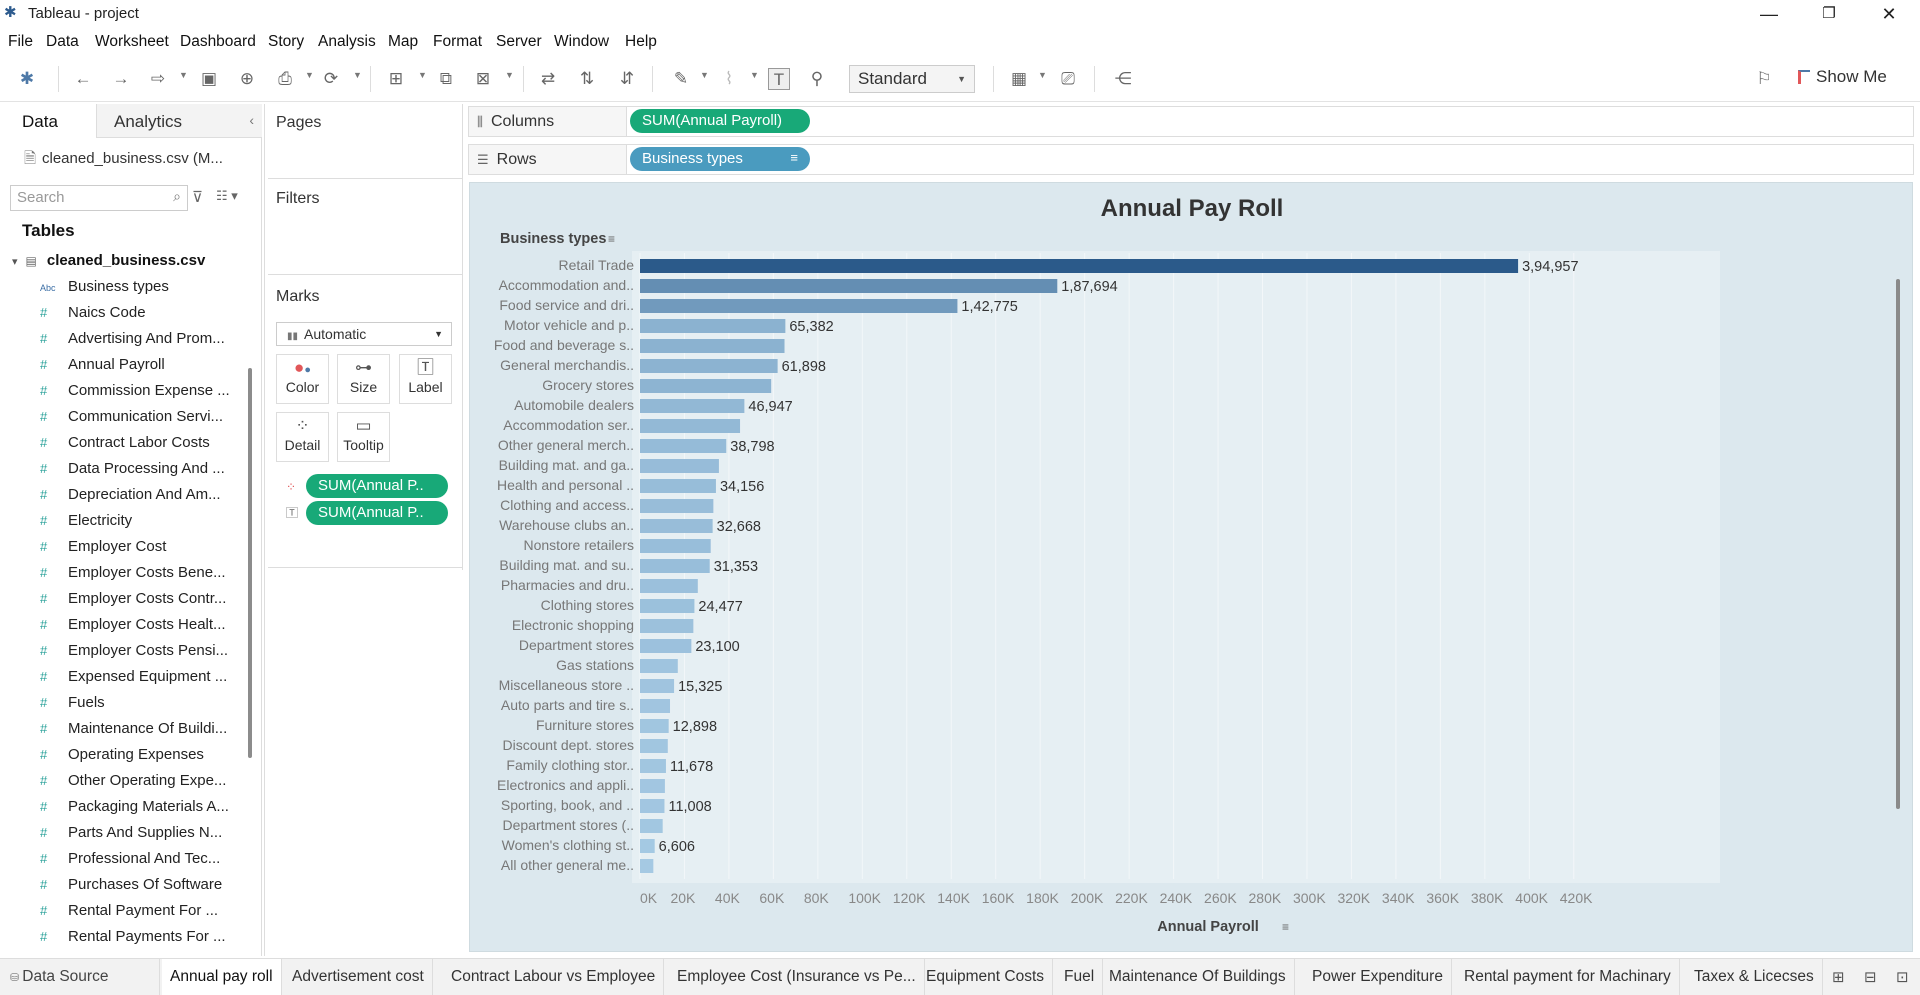 The height and width of the screenshot is (995, 1920). Describe the element at coordinates (27, 78) in the screenshot. I see `tableau-home-icon: ✱` at that location.